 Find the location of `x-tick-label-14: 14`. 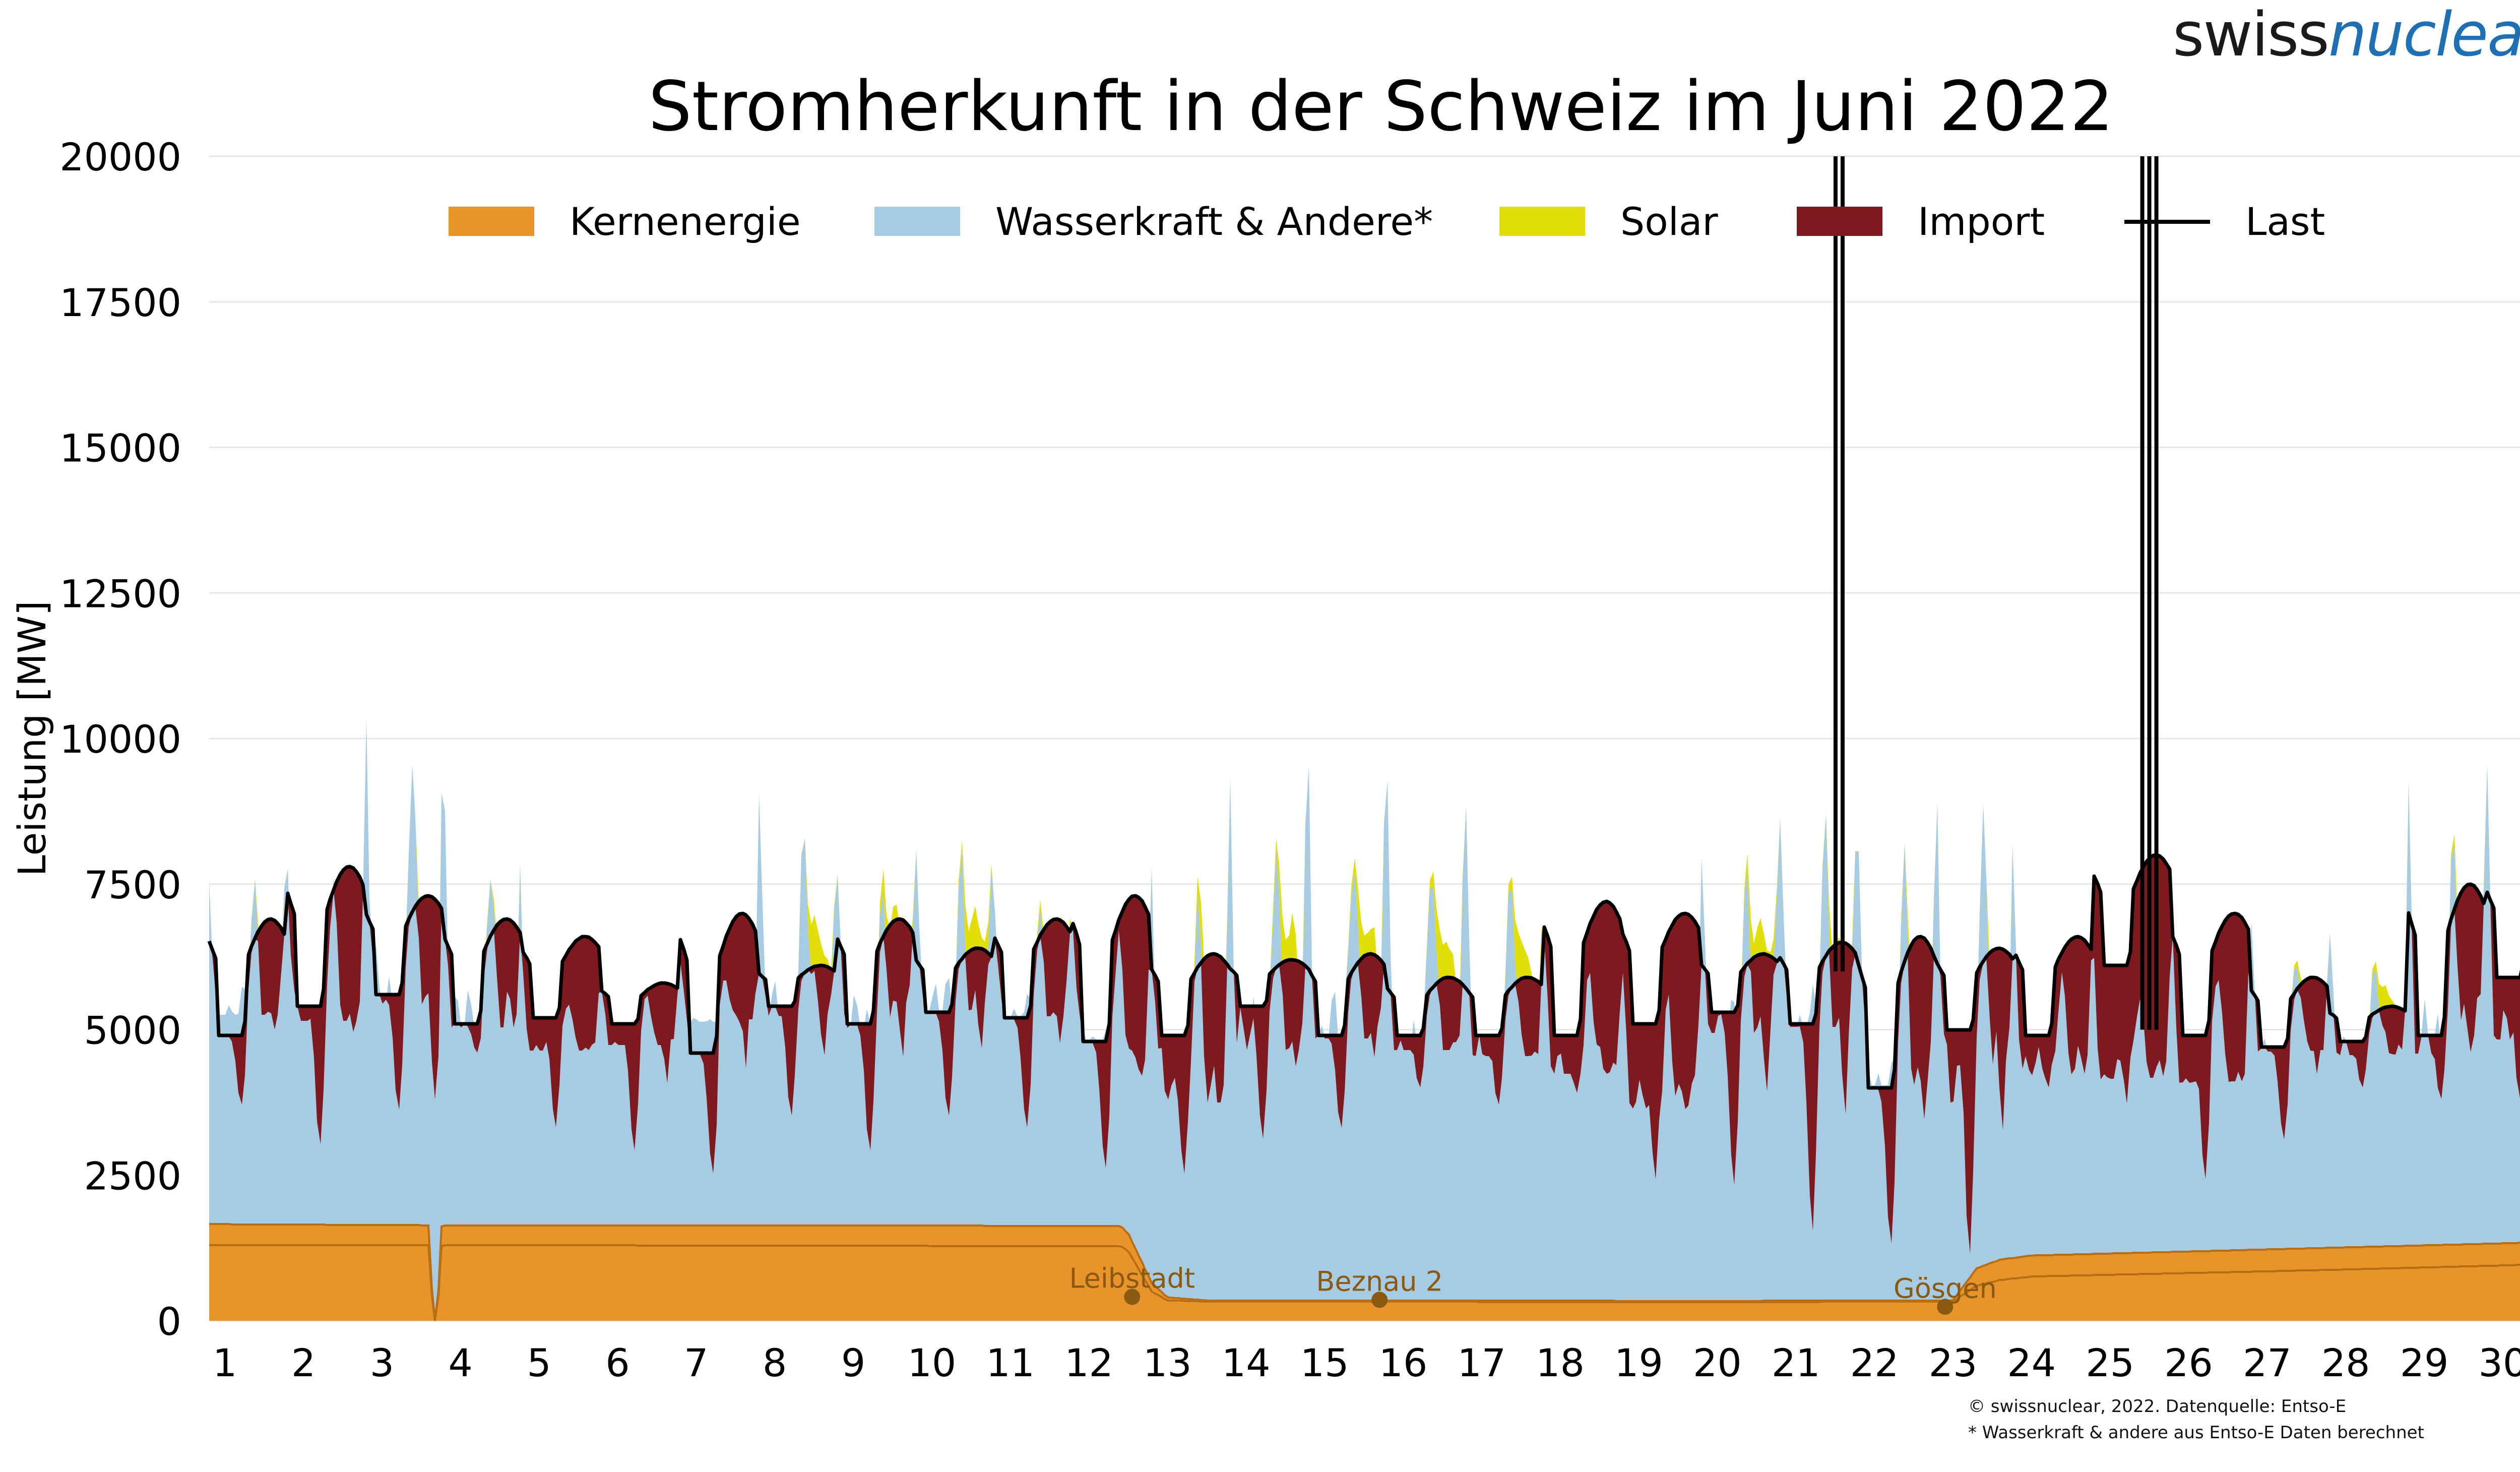

x-tick-label-14: 14 is located at coordinates (1246, 1362).